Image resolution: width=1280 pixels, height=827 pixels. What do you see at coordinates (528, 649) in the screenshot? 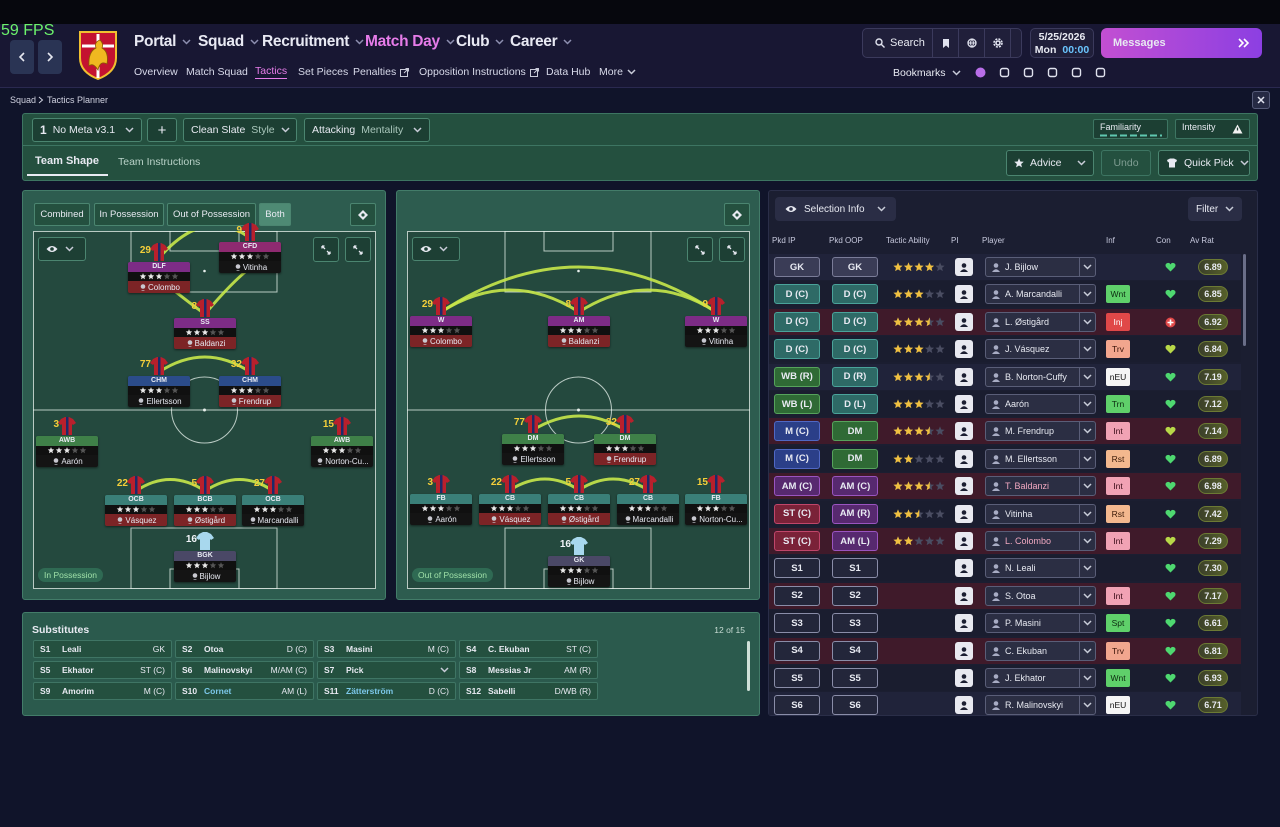
I see `substitute-slot: S4 C. Ekuban ST (C)` at bounding box center [528, 649].